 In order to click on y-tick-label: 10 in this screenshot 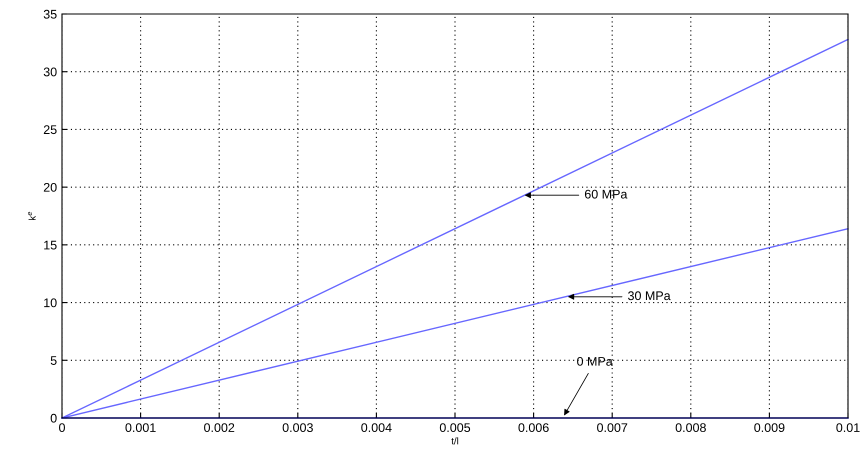, I will do `click(50, 303)`.